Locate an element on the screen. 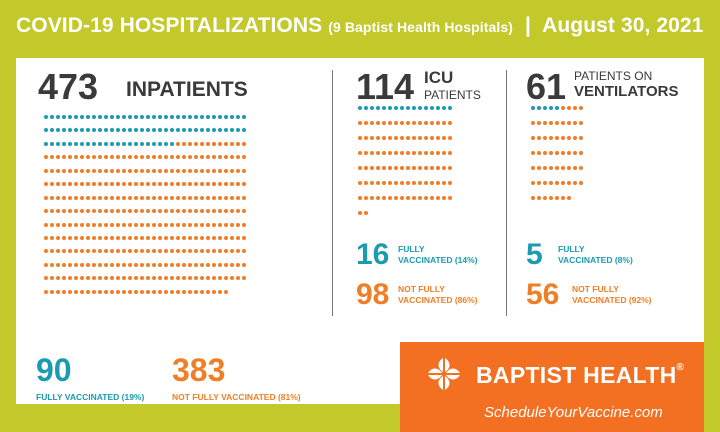 The height and width of the screenshot is (432, 720). divider is located at coordinates (506, 193).